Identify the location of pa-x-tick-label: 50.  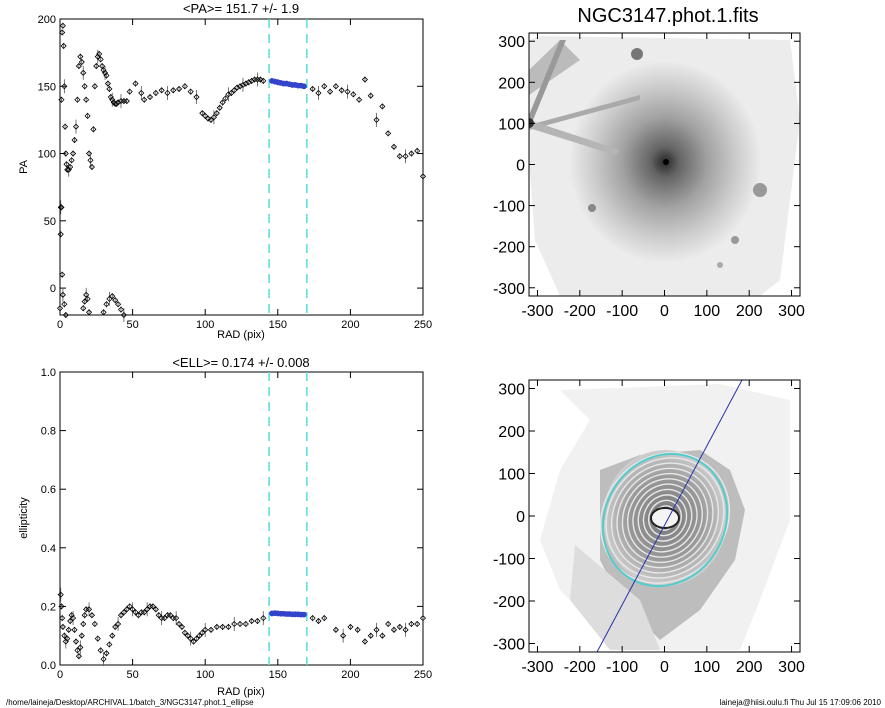
(132, 325).